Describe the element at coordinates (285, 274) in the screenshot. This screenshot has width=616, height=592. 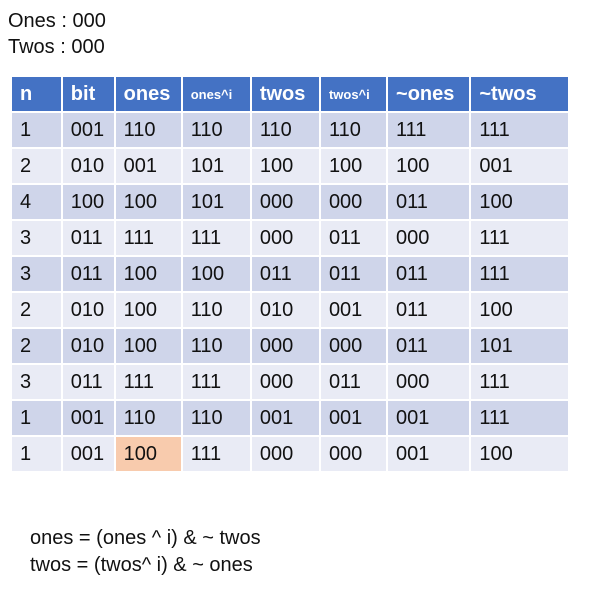
I see `cell-twos: 011` at that location.